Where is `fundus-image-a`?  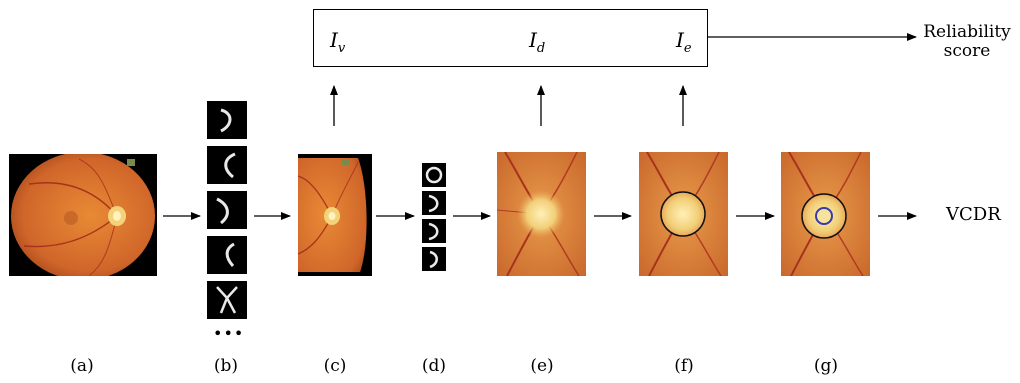 fundus-image-a is located at coordinates (83, 215).